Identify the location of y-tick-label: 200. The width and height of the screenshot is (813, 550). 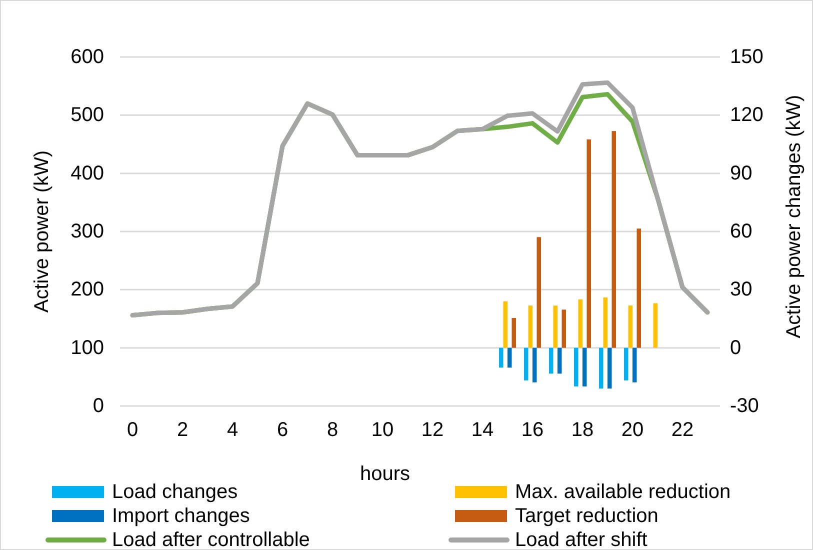
(87, 289).